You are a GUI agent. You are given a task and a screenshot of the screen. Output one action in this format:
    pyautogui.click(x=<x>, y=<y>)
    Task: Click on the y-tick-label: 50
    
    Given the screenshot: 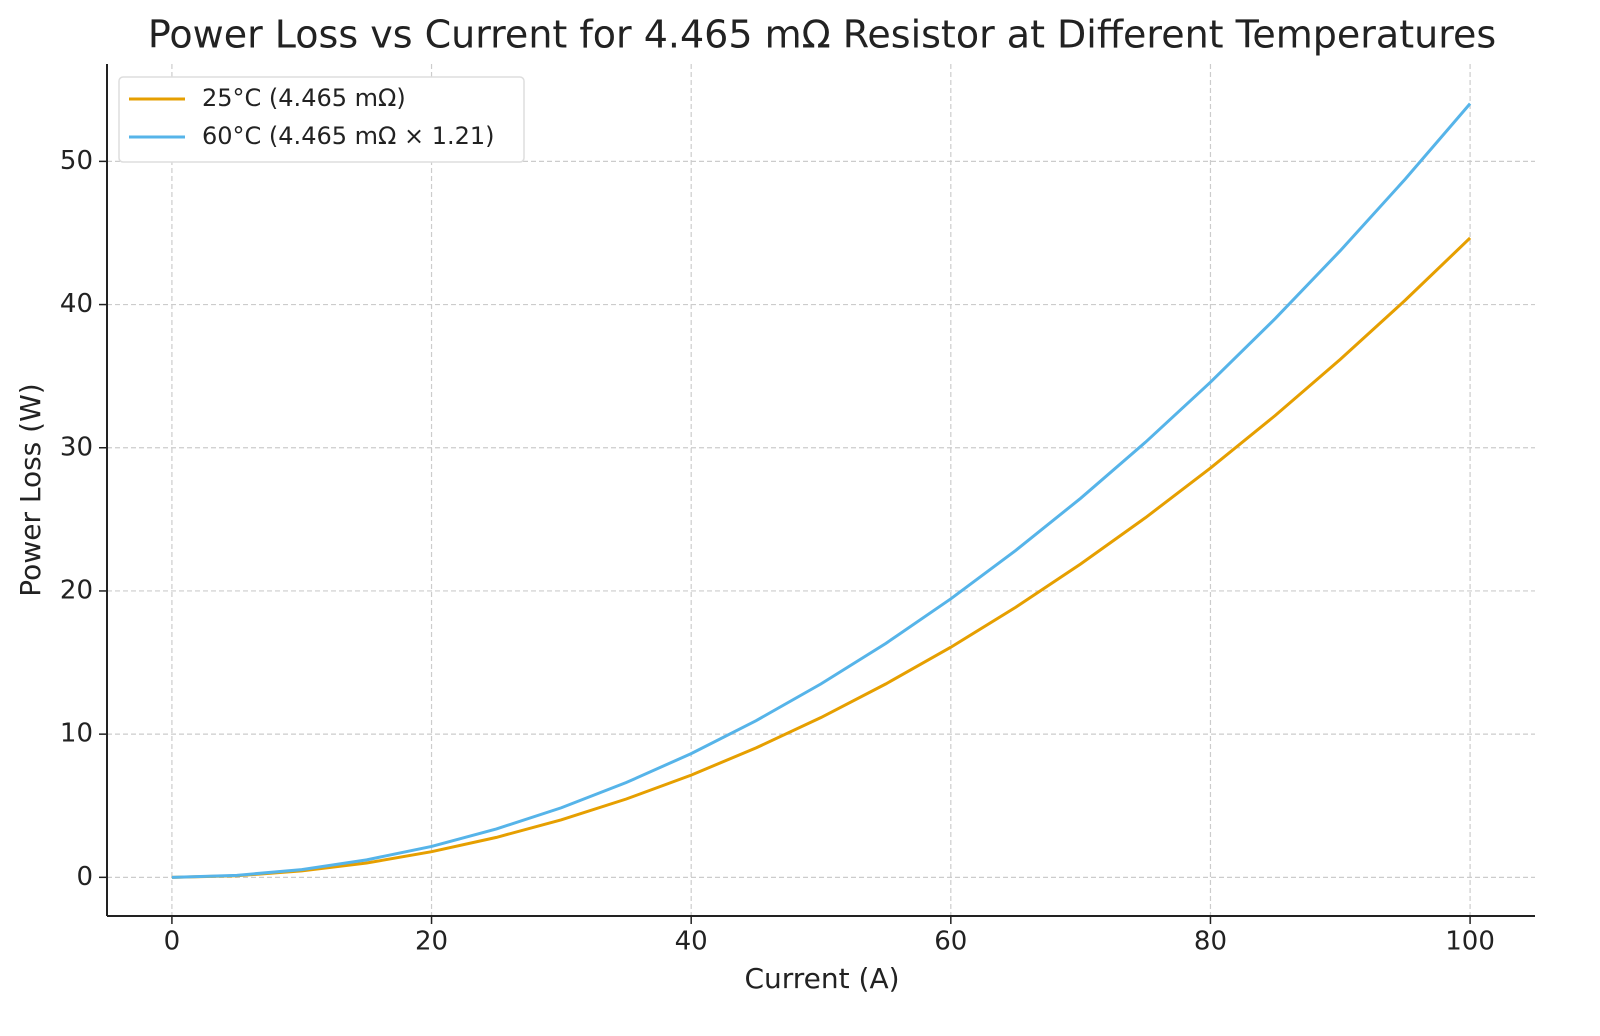 What is the action you would take?
    pyautogui.click(x=76, y=161)
    